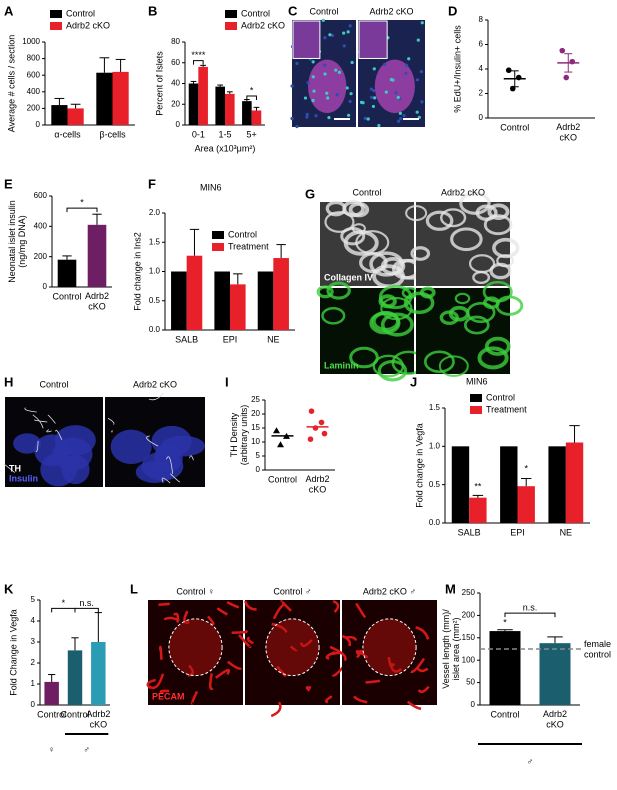 The image size is (617, 790). What do you see at coordinates (155, 241) in the screenshot?
I see `y-tick-label: 1.5` at bounding box center [155, 241].